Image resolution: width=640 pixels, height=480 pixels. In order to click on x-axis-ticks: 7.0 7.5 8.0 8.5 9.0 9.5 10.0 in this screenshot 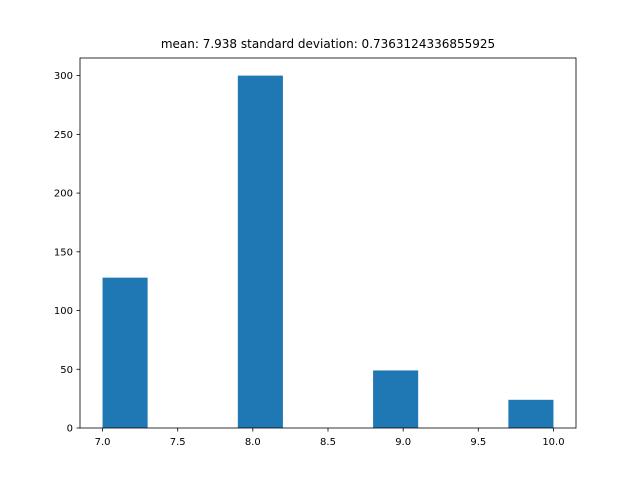, I will do `click(330, 438)`.